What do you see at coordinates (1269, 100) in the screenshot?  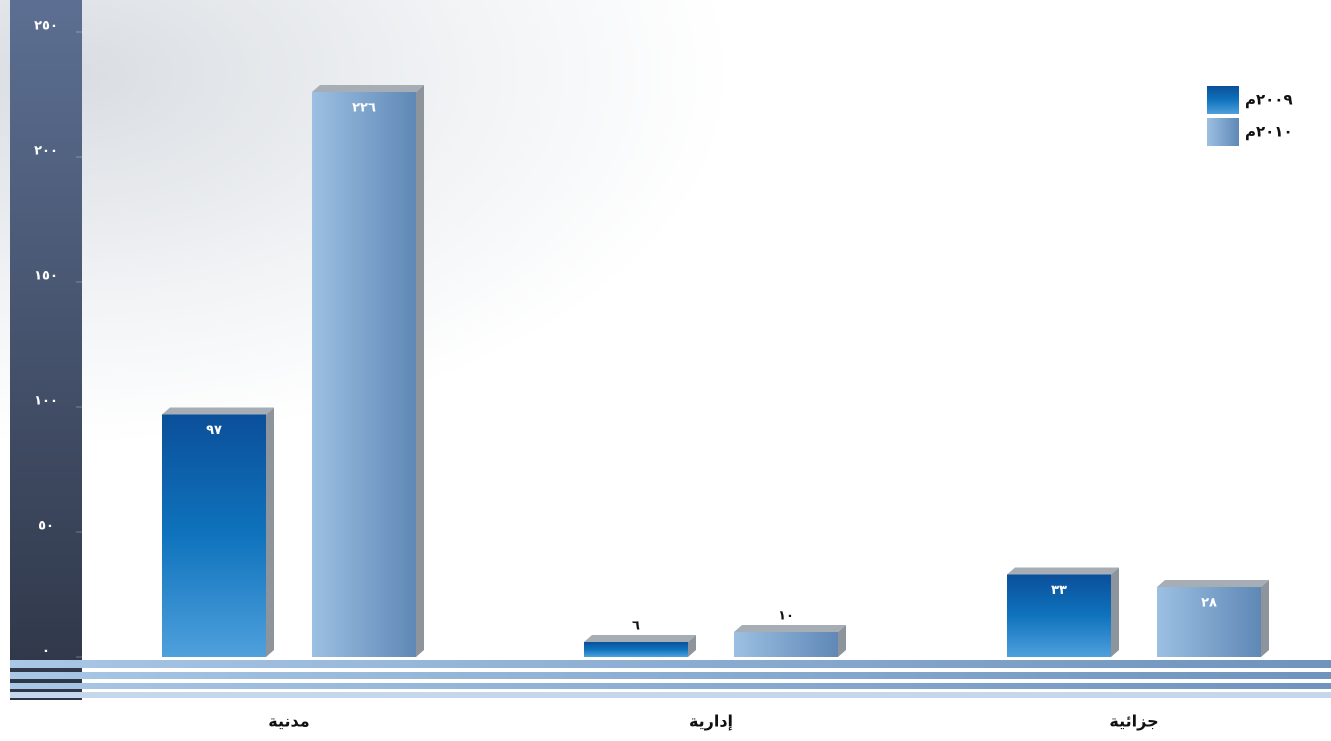 I see `legend-label: ٢٠٠٩م` at bounding box center [1269, 100].